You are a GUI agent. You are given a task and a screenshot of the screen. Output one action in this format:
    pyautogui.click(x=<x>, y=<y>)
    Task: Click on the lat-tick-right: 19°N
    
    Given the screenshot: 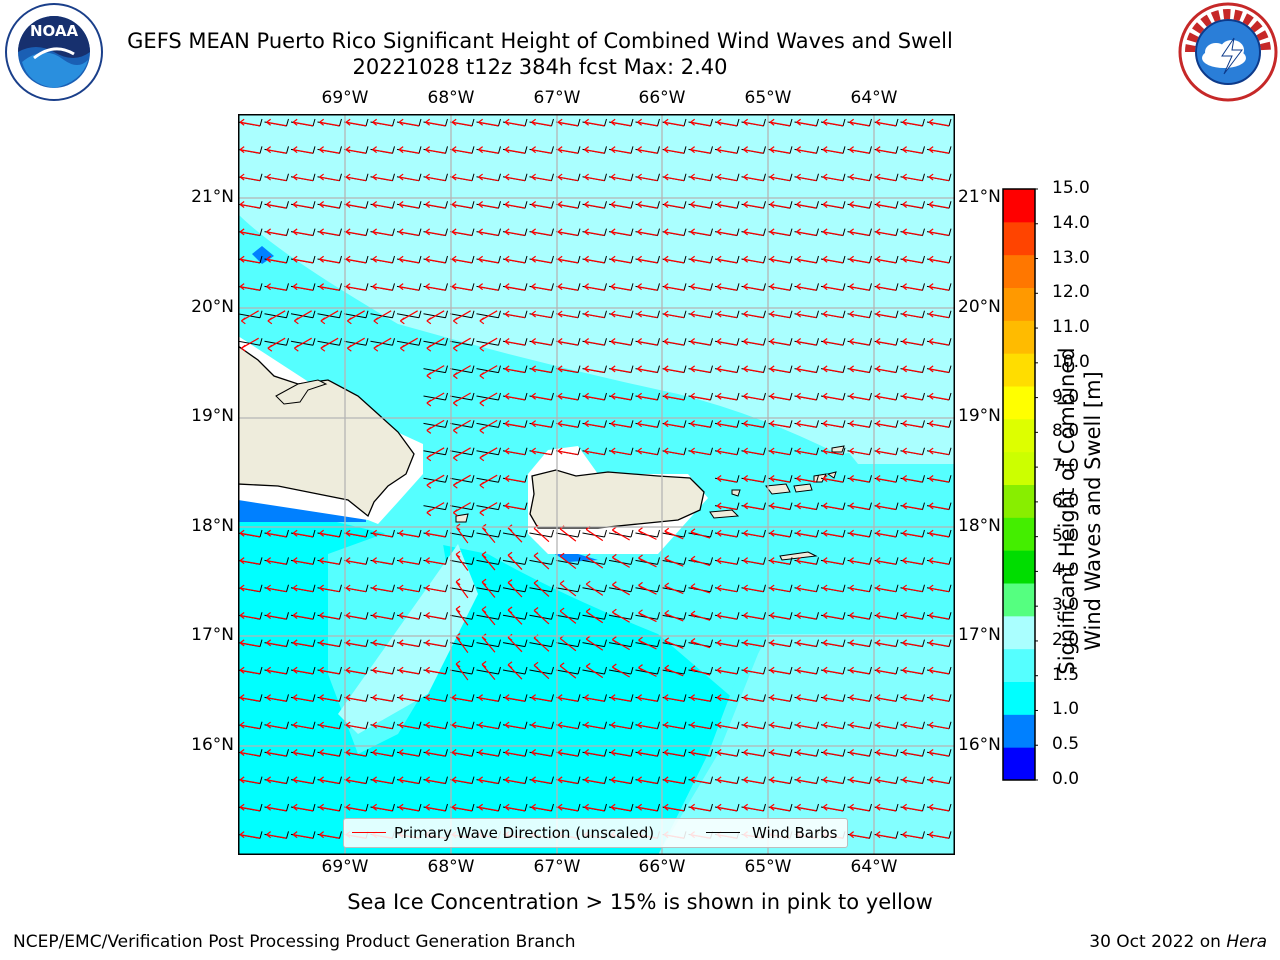 What is the action you would take?
    pyautogui.click(x=979, y=416)
    